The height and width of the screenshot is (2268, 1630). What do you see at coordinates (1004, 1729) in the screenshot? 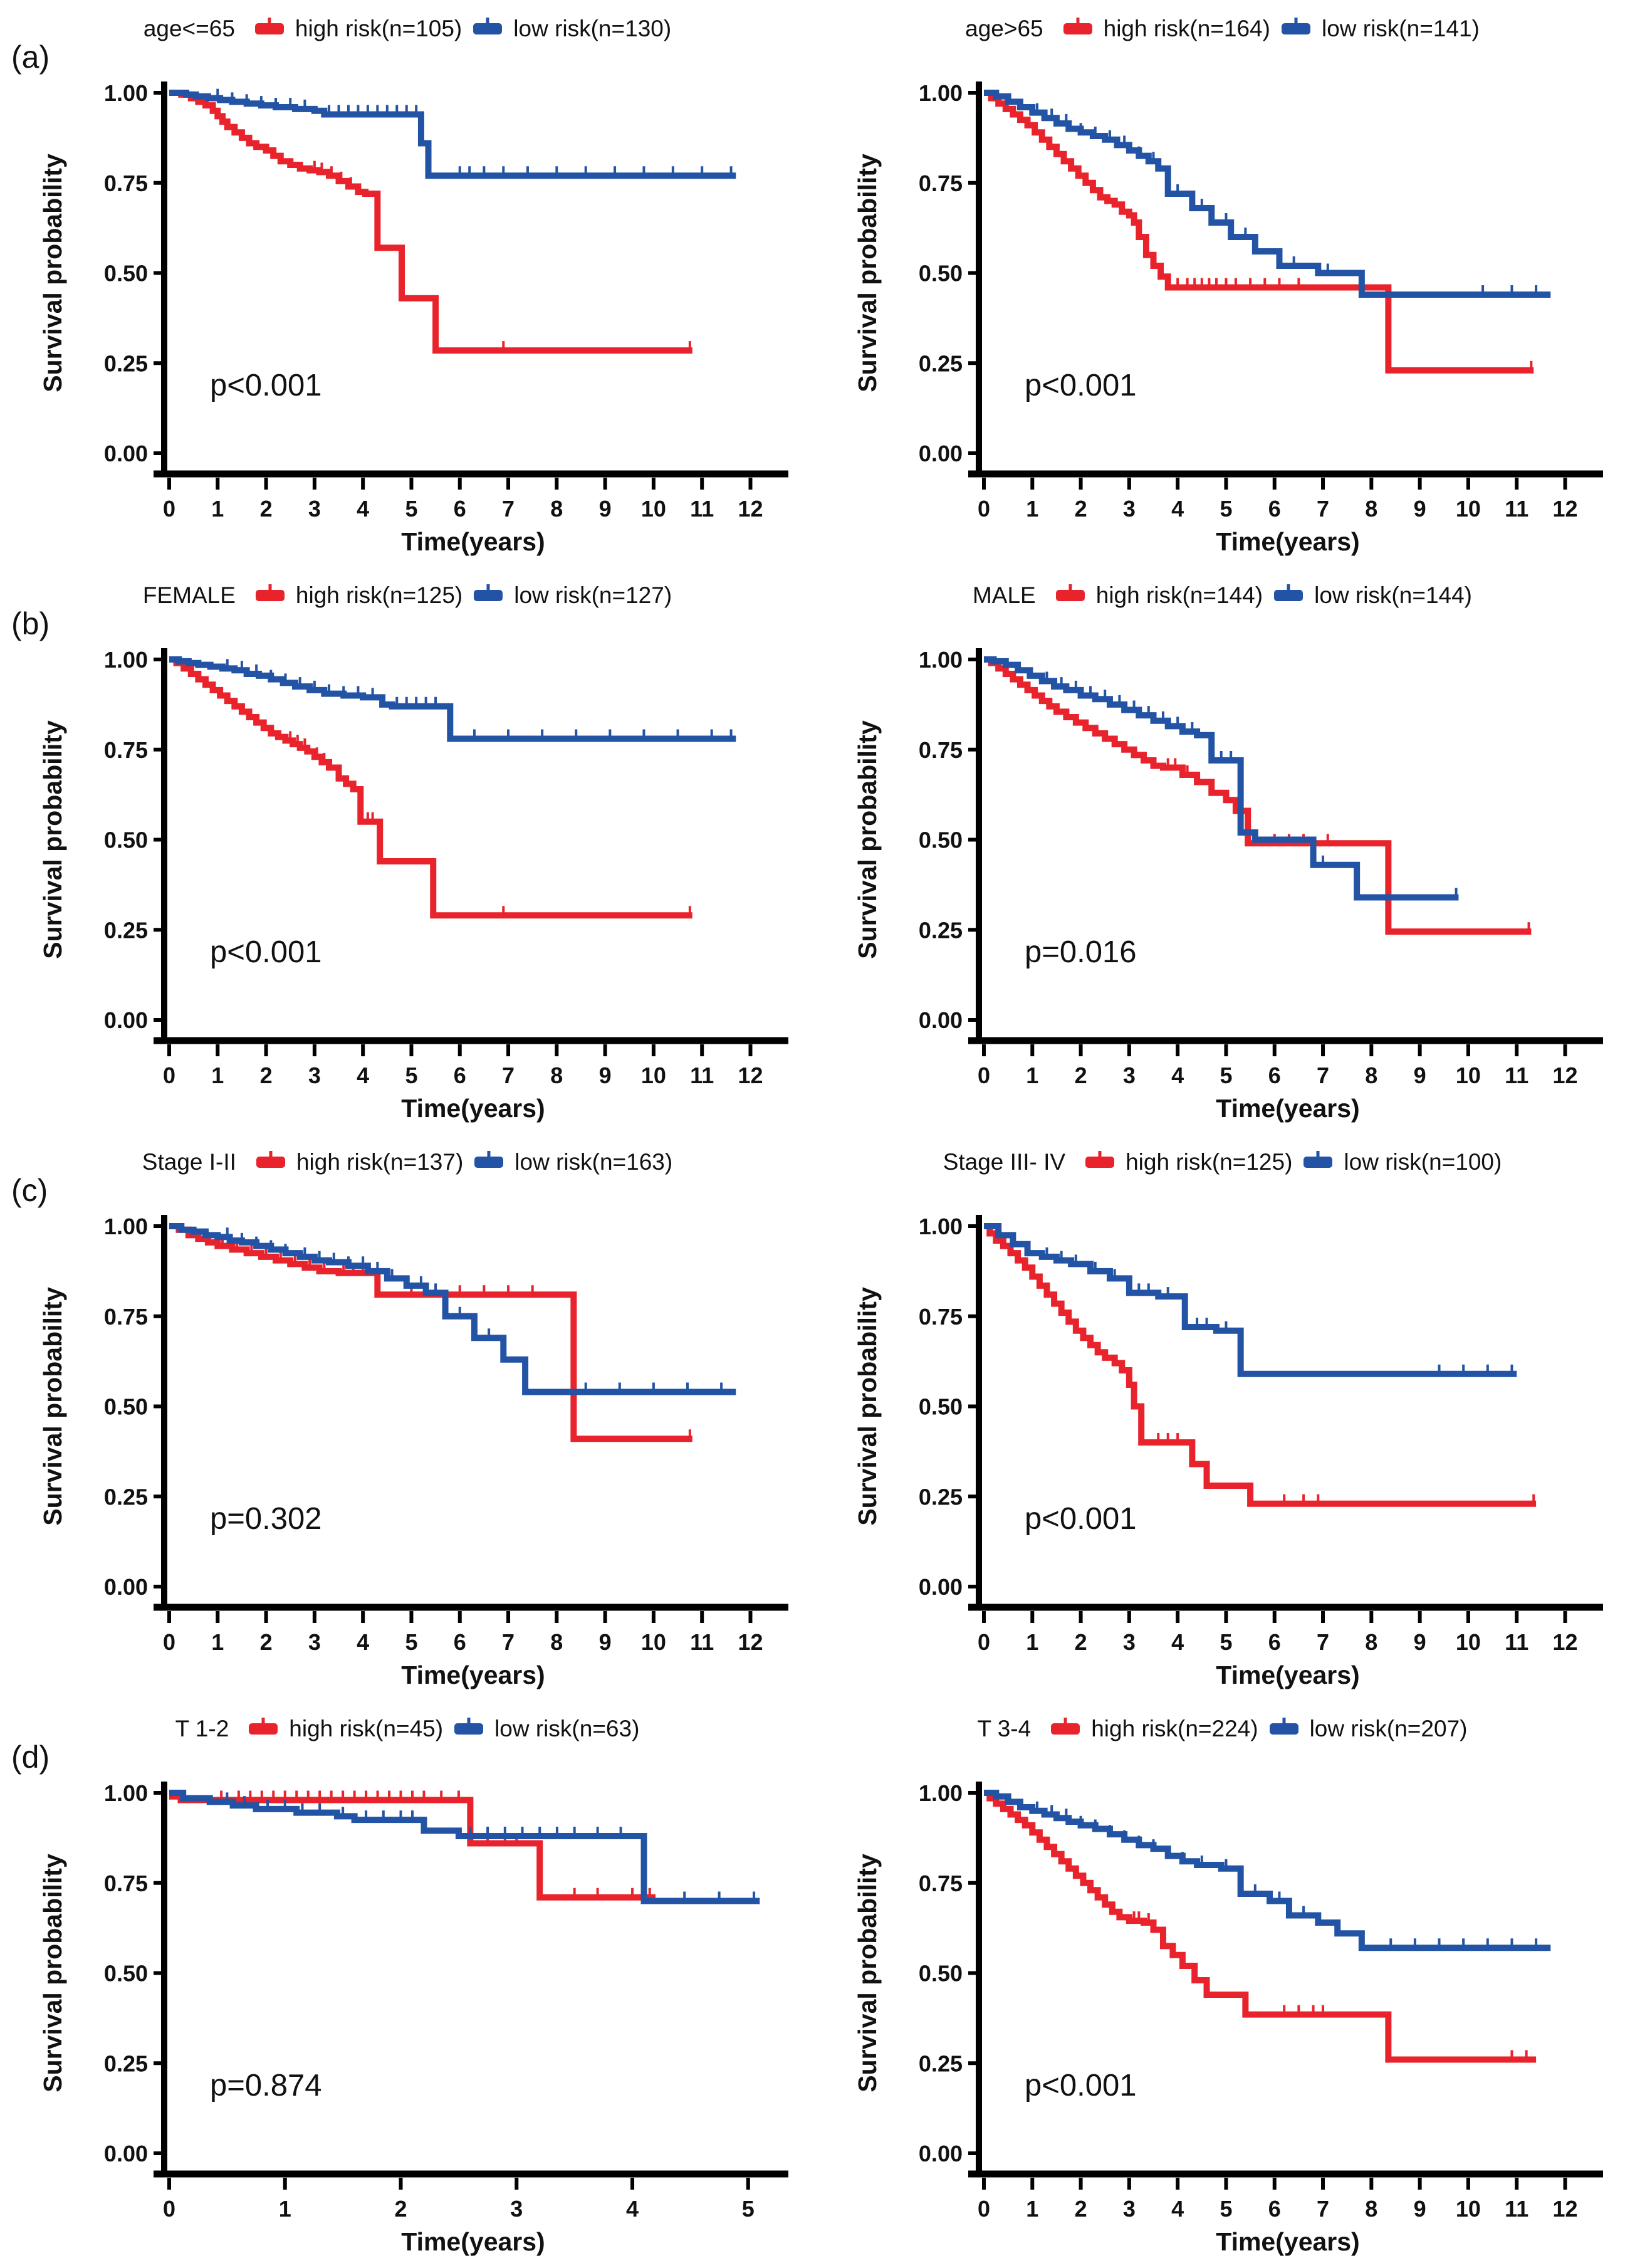
I see `legend-group-label: T 3-4` at bounding box center [1004, 1729].